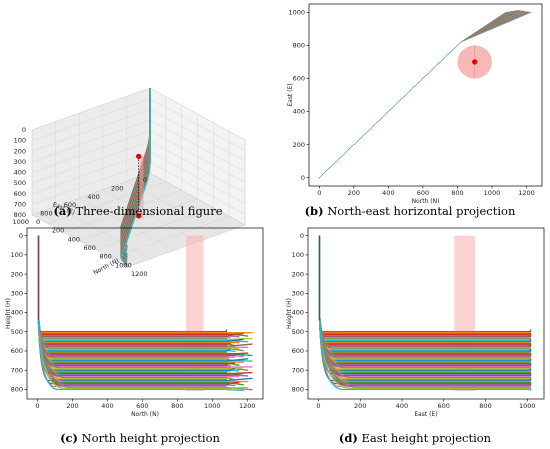  Describe the element at coordinates (177, 406) in the screenshot. I see `c-xtick-label: 800` at that location.